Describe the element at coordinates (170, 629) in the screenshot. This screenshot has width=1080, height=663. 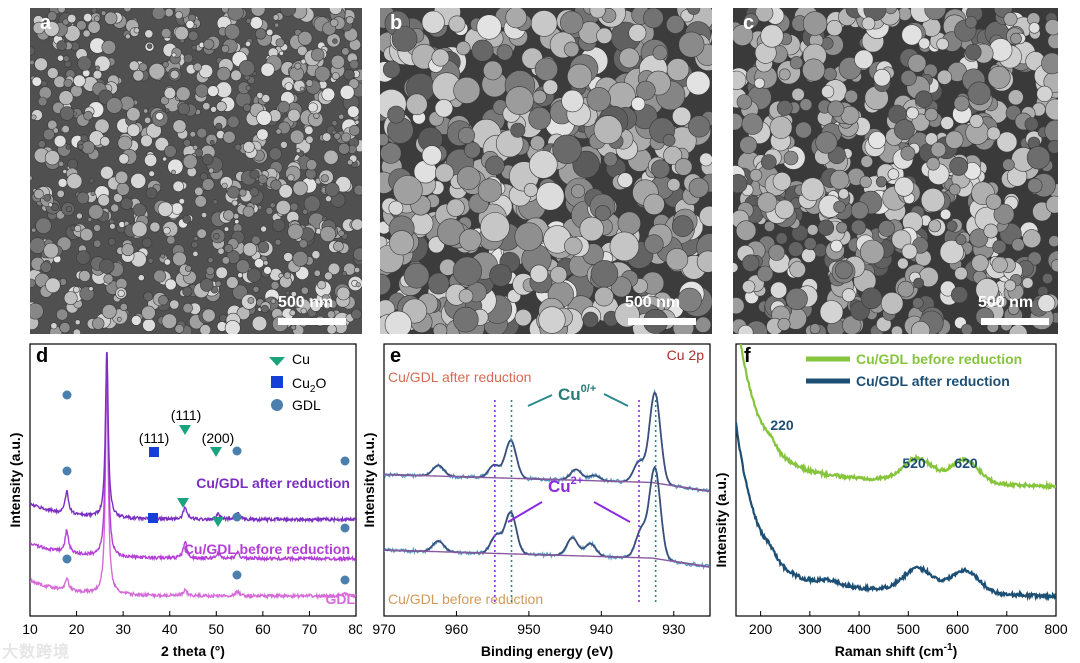
I see `xrd-tick-label: 40` at that location.